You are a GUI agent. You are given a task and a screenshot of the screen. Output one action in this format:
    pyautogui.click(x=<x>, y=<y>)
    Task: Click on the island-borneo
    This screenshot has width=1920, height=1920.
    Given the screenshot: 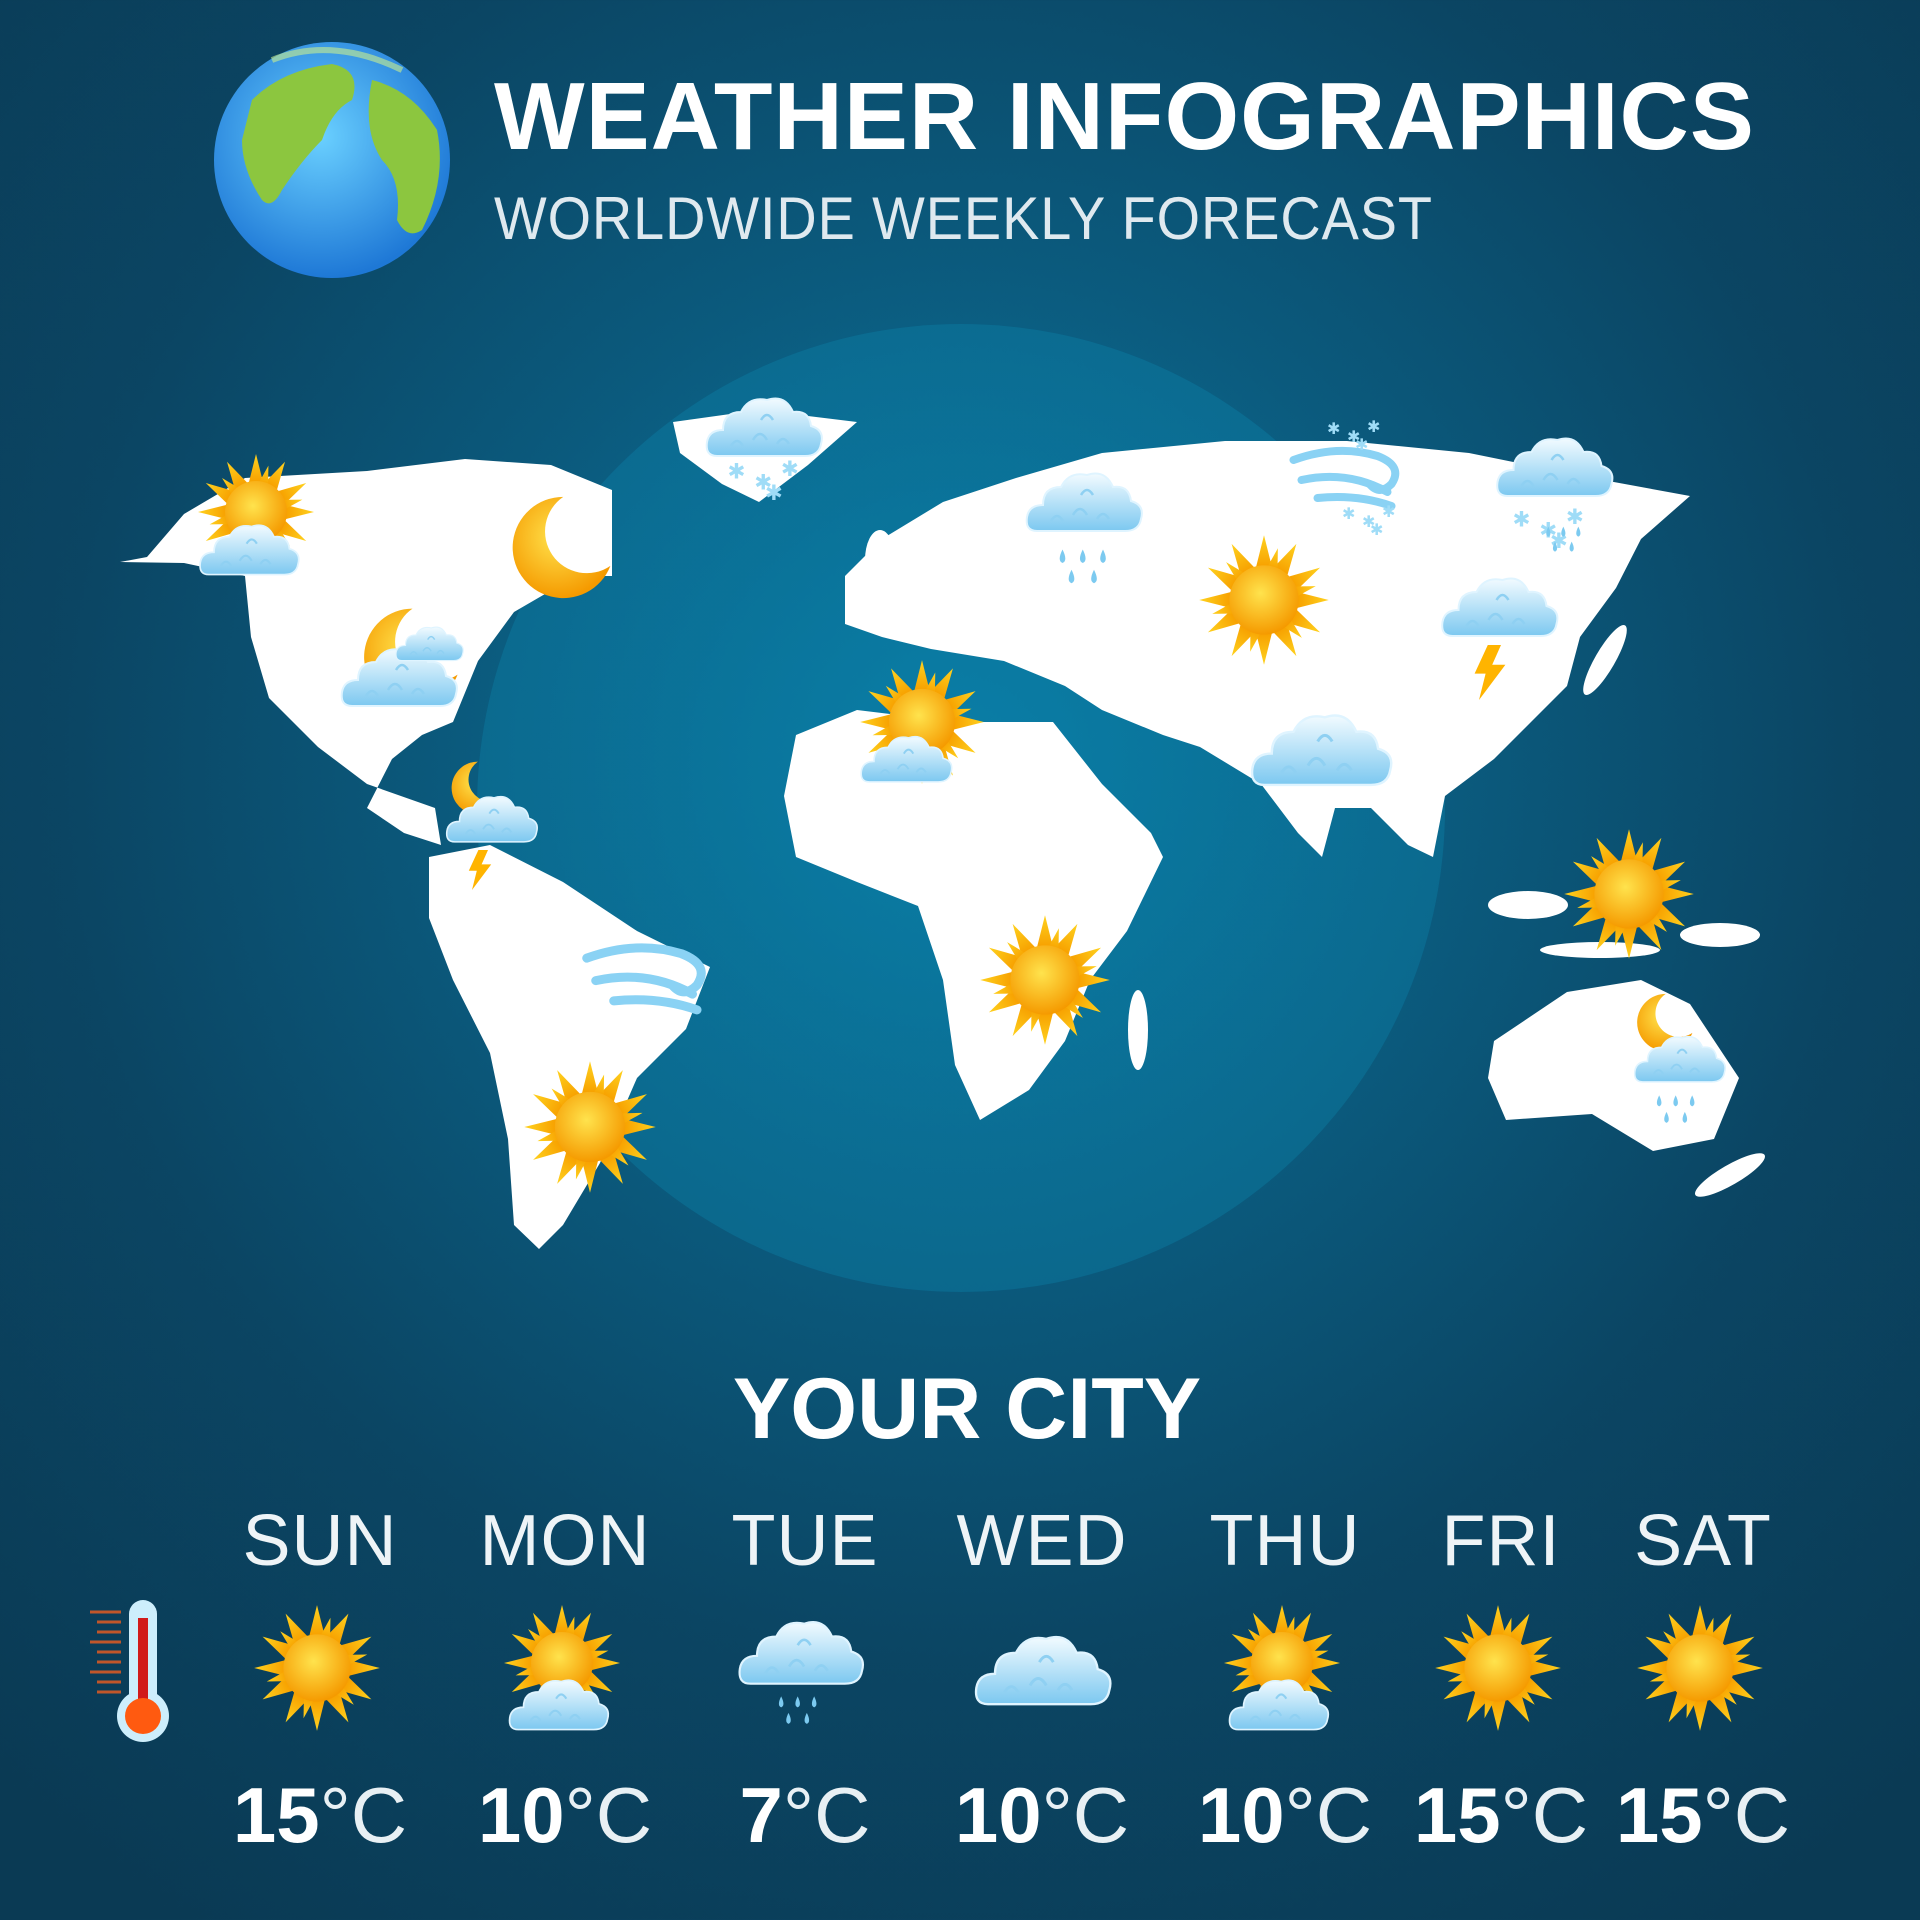 What is the action you would take?
    pyautogui.click(x=1528, y=905)
    